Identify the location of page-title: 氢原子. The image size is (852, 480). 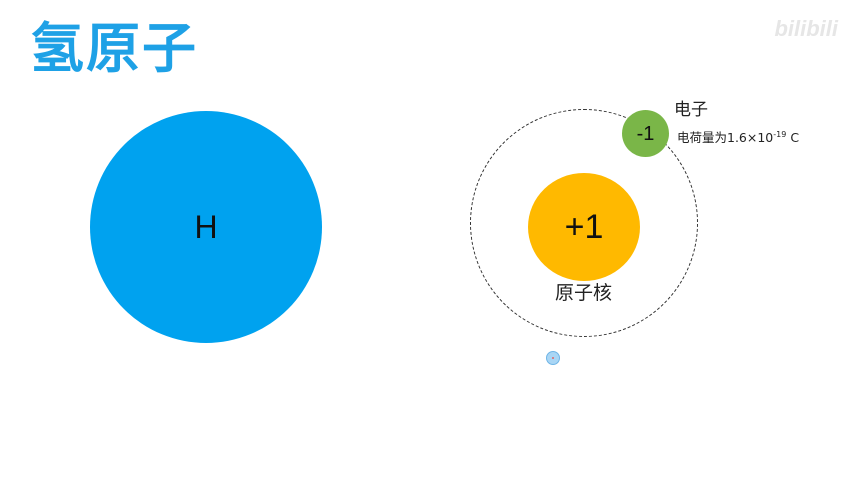
(114, 48).